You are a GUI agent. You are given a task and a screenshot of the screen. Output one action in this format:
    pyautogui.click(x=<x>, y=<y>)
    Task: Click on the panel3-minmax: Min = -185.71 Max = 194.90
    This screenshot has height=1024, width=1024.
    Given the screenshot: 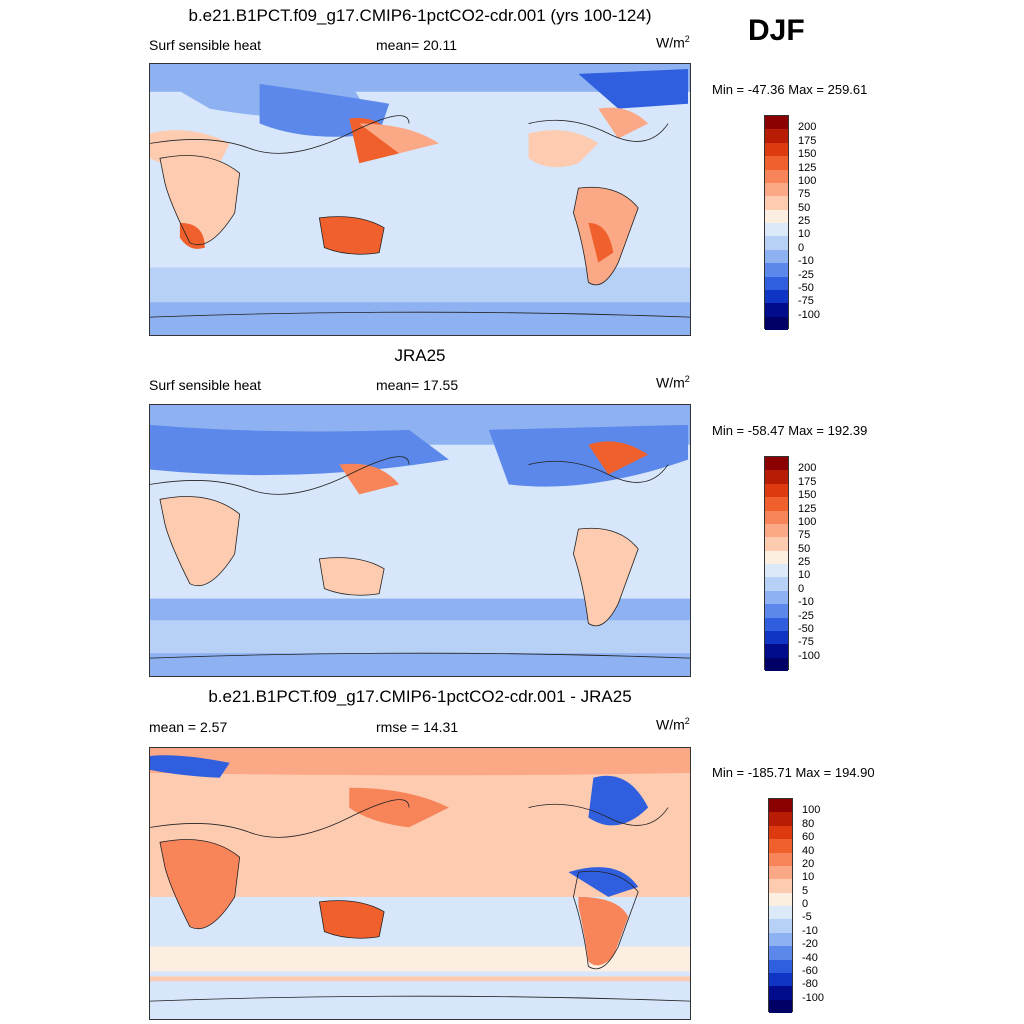 What is the action you would take?
    pyautogui.click(x=793, y=772)
    